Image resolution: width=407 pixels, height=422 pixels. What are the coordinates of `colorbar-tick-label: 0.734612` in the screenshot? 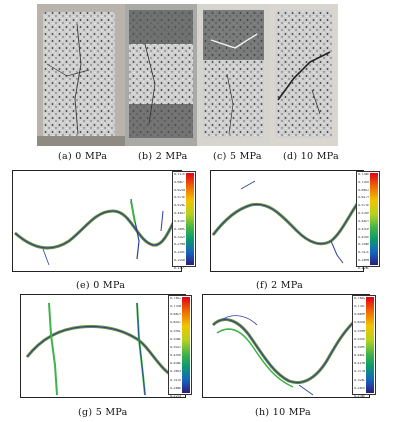 It's located at (175, 307).